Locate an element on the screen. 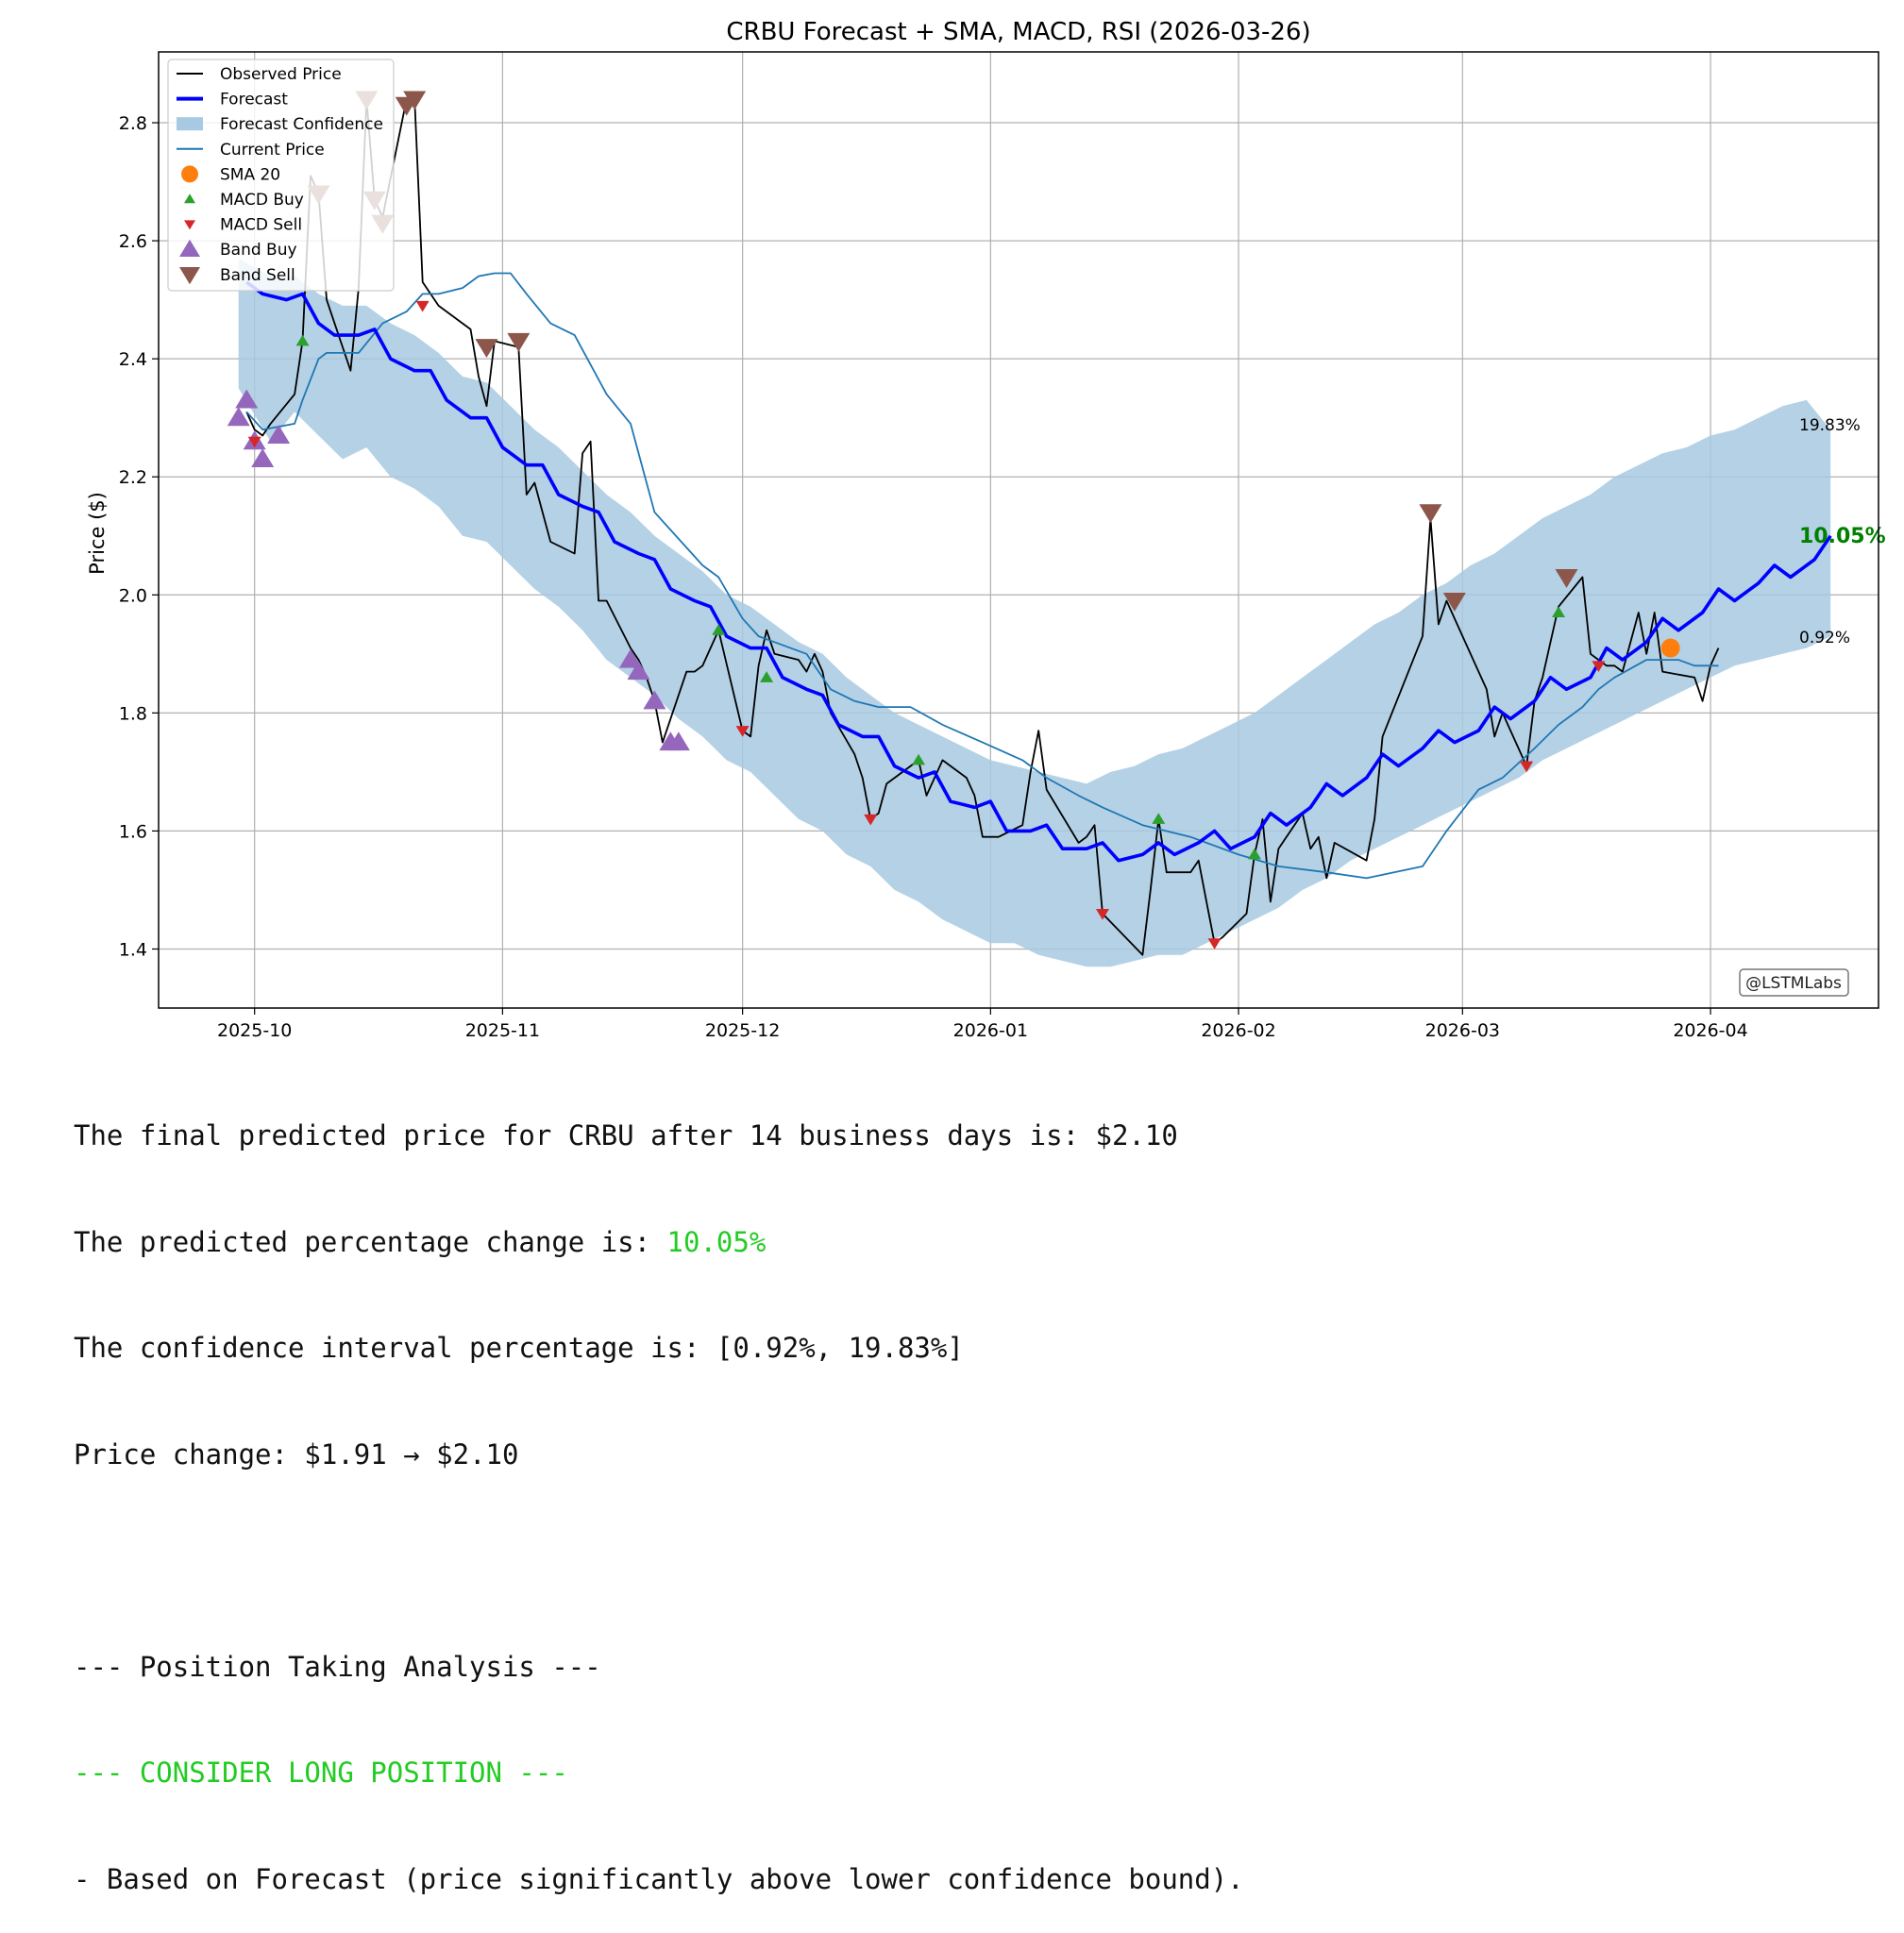  price-change-line: Price change: $1.91 → $2.10 is located at coordinates (296, 1454).